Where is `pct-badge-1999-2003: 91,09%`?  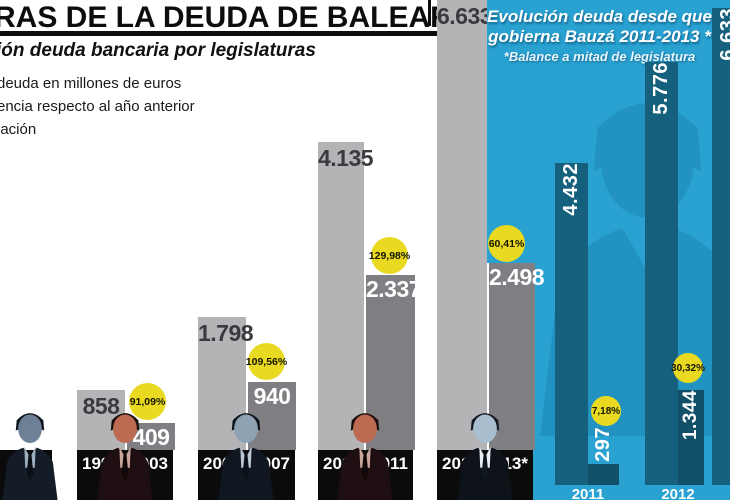
pct-badge-1999-2003: 91,09% is located at coordinates (147, 401).